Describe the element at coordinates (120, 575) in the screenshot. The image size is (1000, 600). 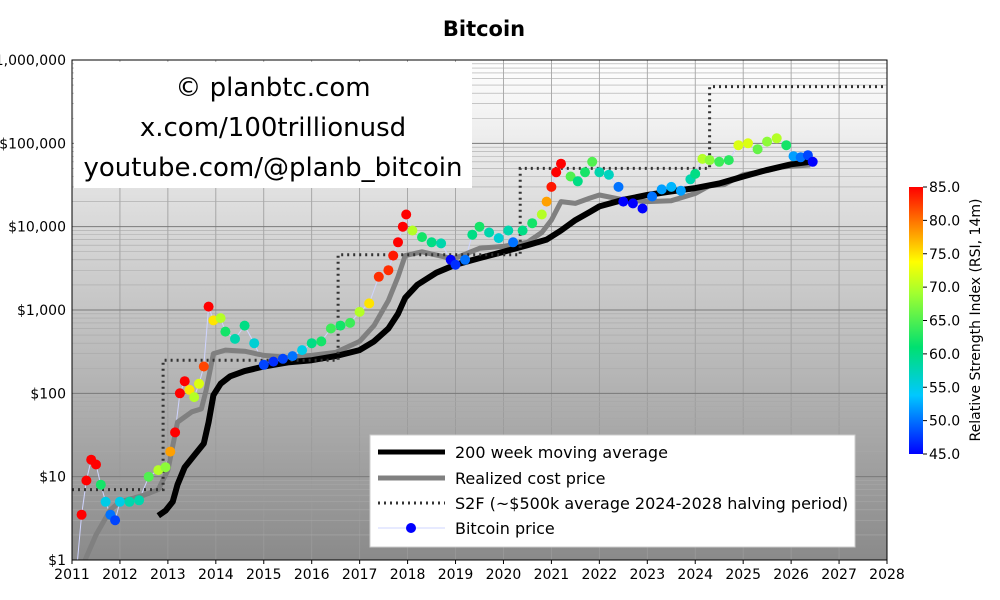
I see `x-tick-label: 2012` at that location.